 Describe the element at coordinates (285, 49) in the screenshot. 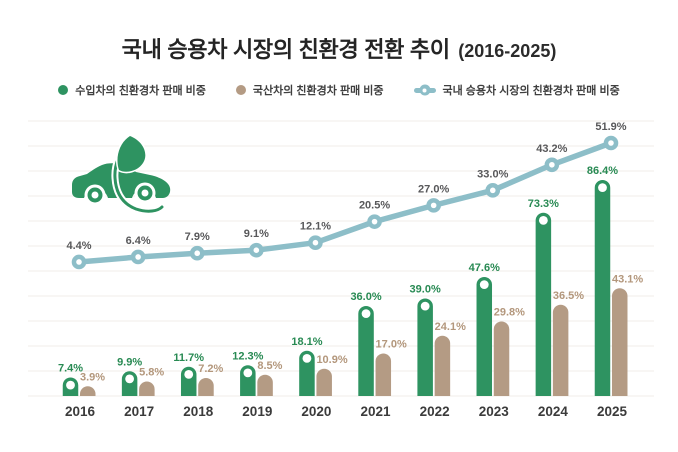

I see `title-text: 국내 승용차 시장의 친환경 전환 추이` at that location.